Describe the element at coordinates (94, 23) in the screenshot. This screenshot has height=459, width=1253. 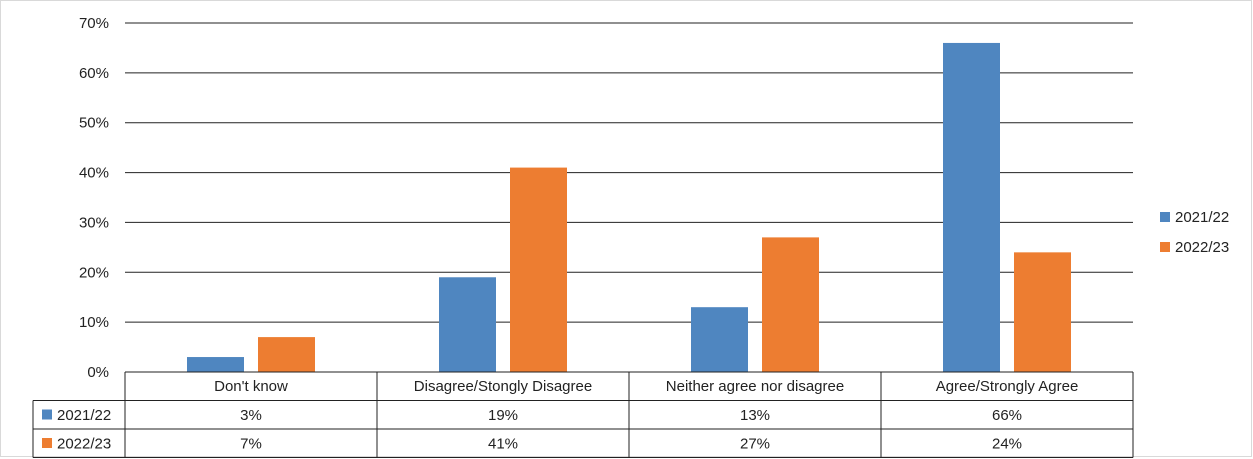
I see `y-tick-label: 70%` at that location.